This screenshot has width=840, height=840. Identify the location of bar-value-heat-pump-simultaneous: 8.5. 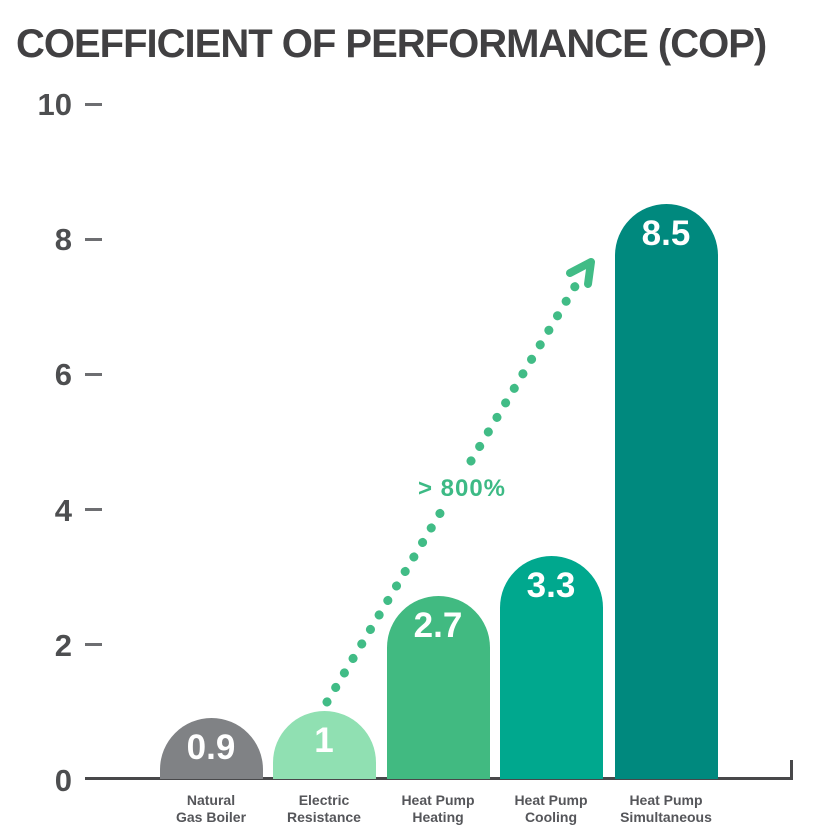
(666, 233).